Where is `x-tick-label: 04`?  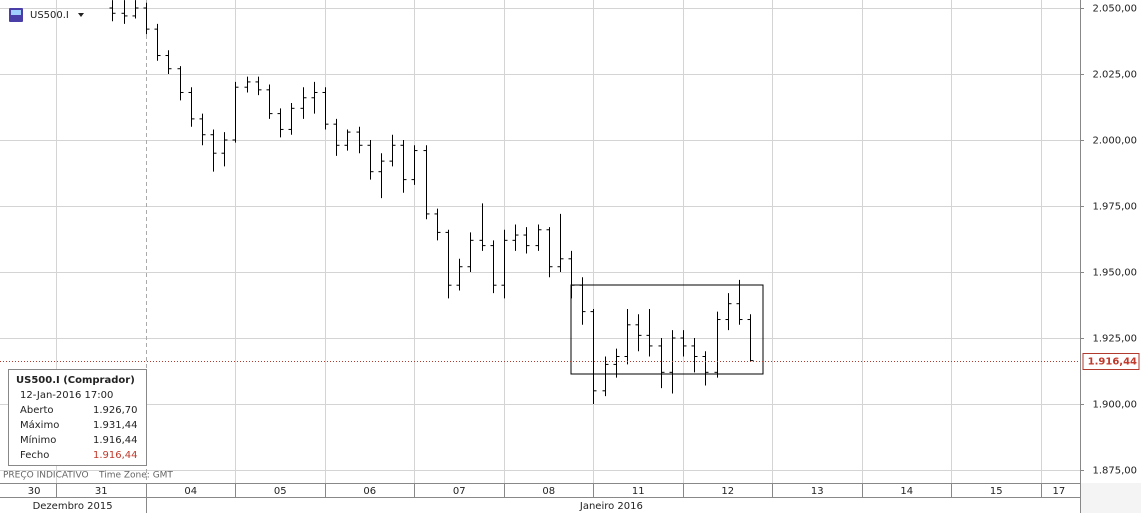 x-tick-label: 04 is located at coordinates (190, 491).